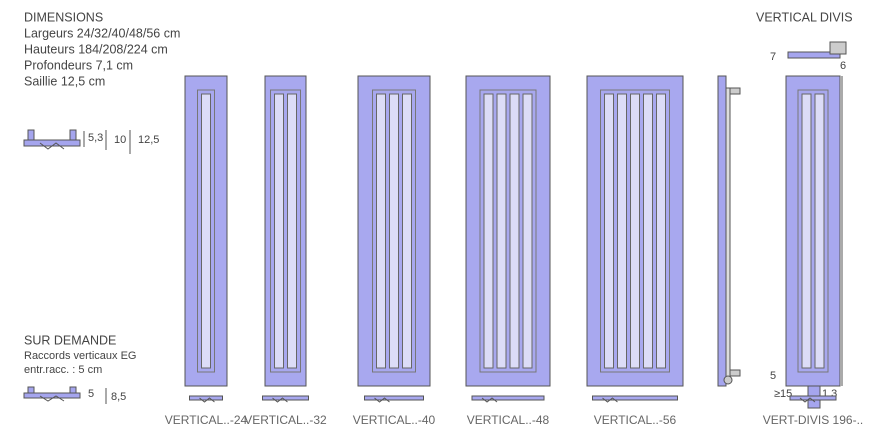 This screenshot has width=878, height=438. What do you see at coordinates (91, 394) in the screenshot?
I see `section-label: 5` at bounding box center [91, 394].